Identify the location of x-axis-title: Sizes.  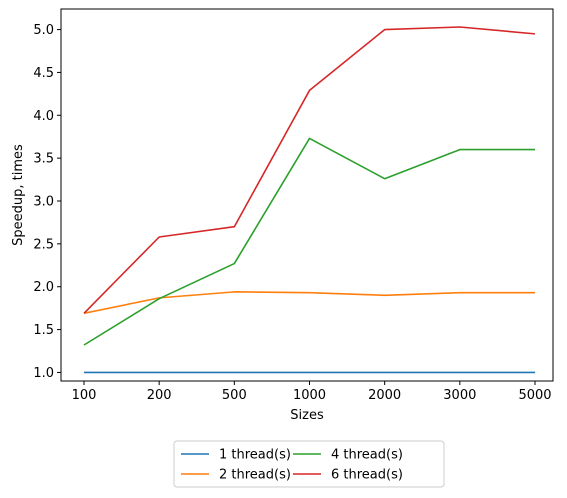
(307, 415).